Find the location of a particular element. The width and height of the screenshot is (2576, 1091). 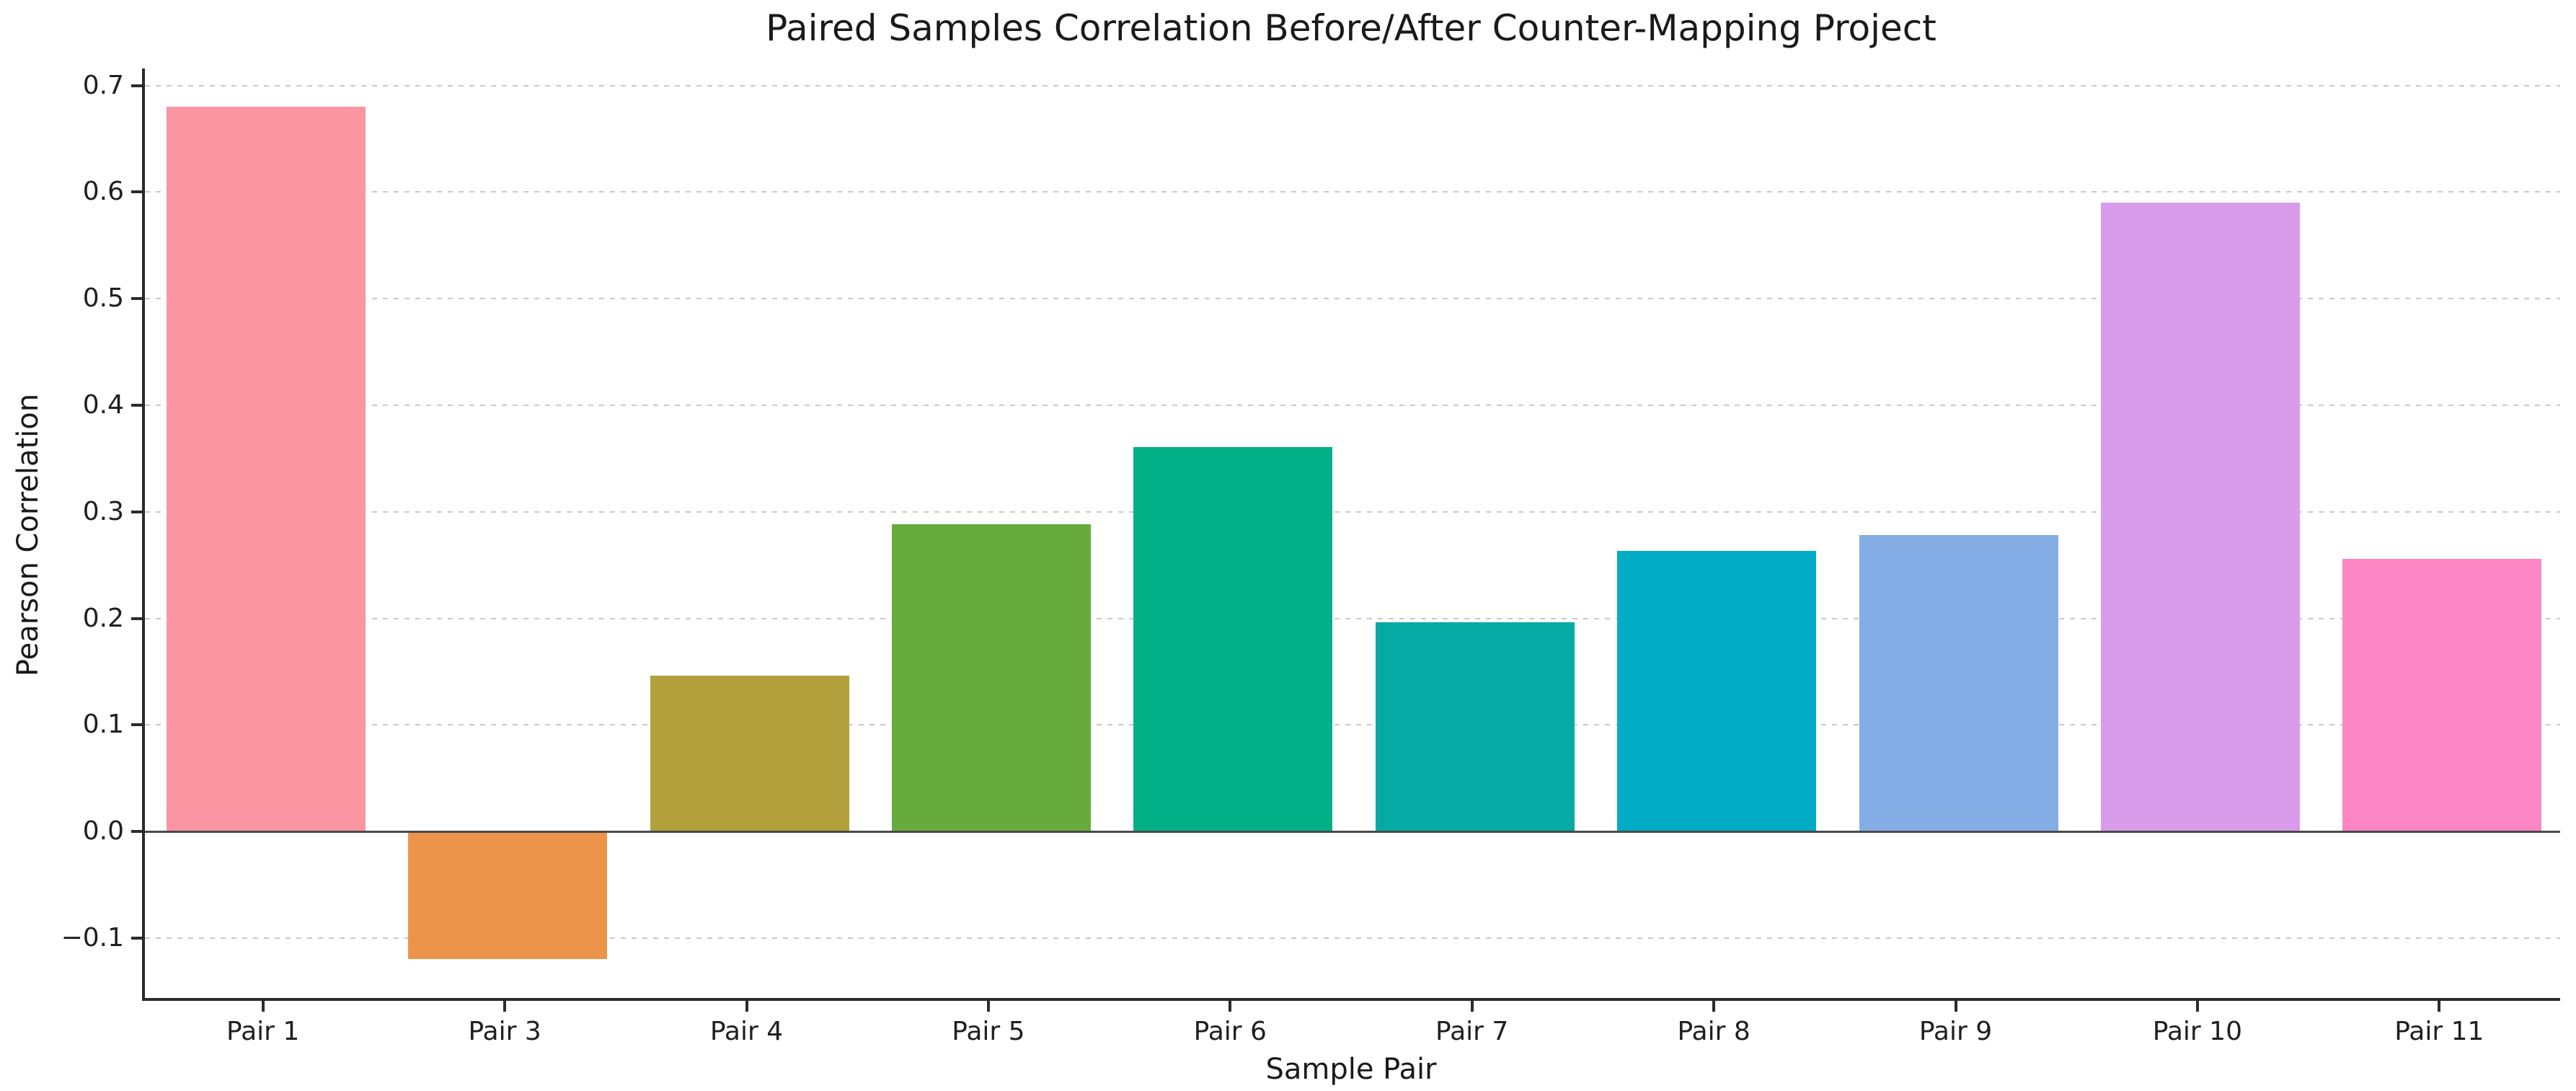

x-tick-label-pair-5: Pair 5 is located at coordinates (988, 1031).